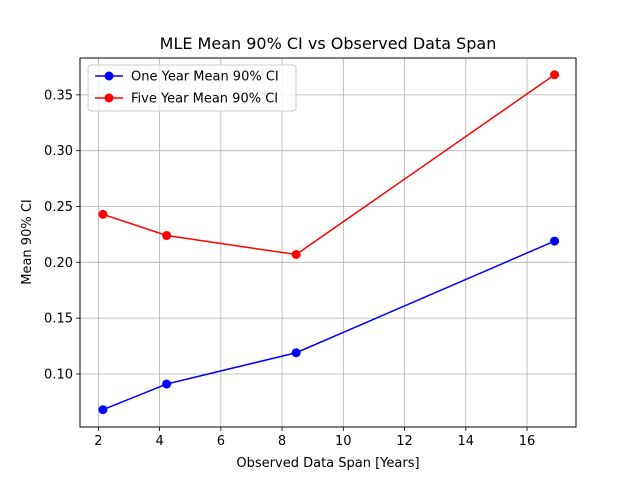 The height and width of the screenshot is (480, 640). Describe the element at coordinates (27, 242) in the screenshot. I see `y-axis-label: Mean 90% CI` at that location.